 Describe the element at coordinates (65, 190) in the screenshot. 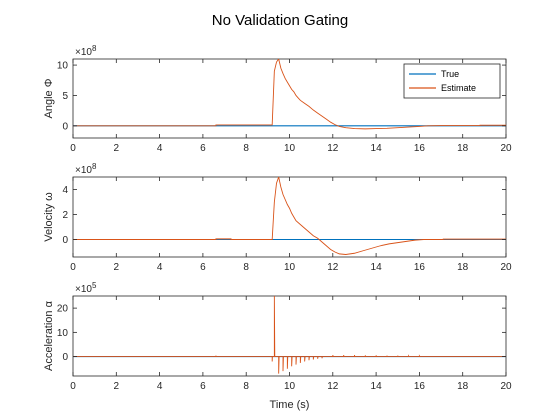

I see `y-tick-label: 4` at that location.